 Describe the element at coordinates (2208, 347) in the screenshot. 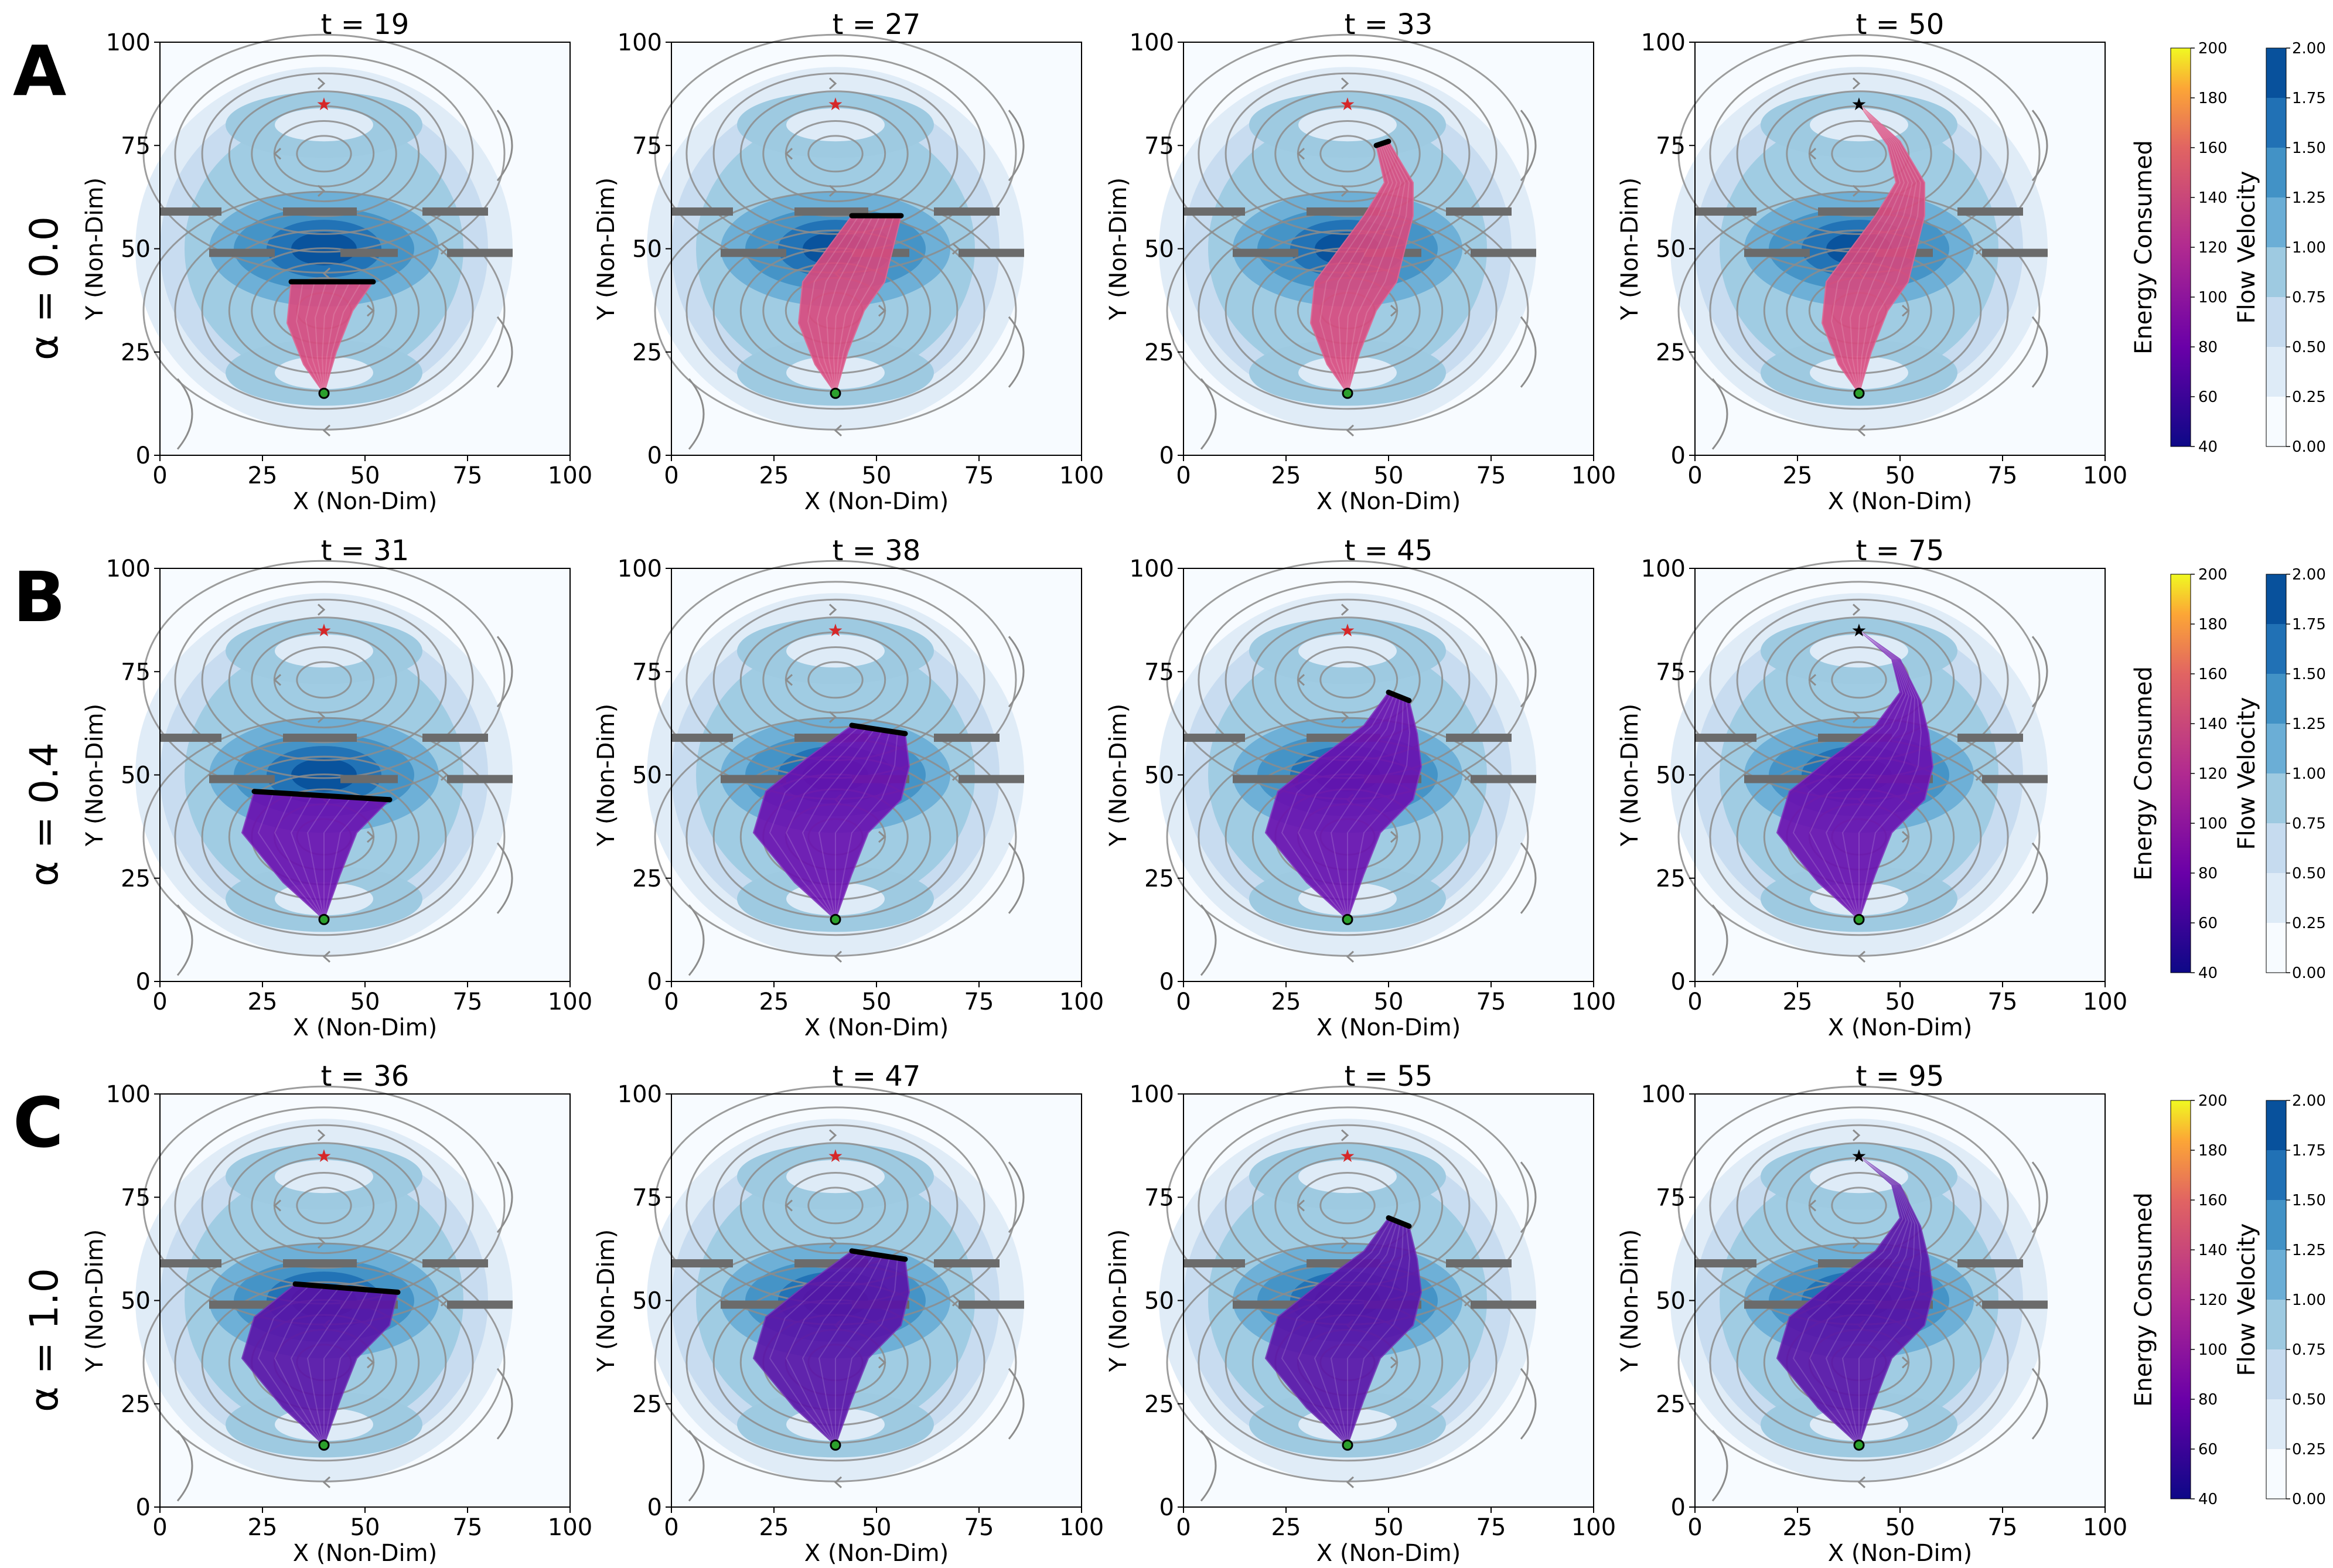

I see `energy-tick-label: 80` at that location.